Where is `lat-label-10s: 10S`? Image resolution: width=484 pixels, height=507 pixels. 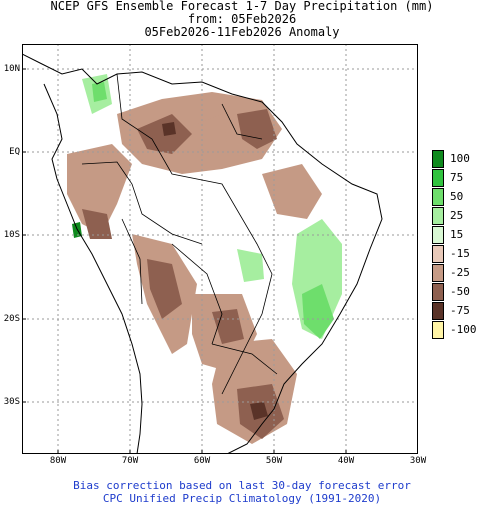
lat-label-10s: 10S is located at coordinates (10, 235).